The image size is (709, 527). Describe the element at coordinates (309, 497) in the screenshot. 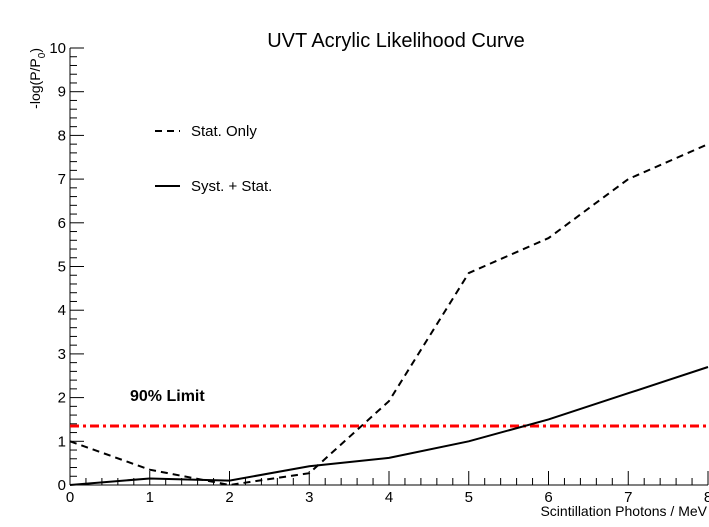

I see `x-tick-label: 3` at that location.